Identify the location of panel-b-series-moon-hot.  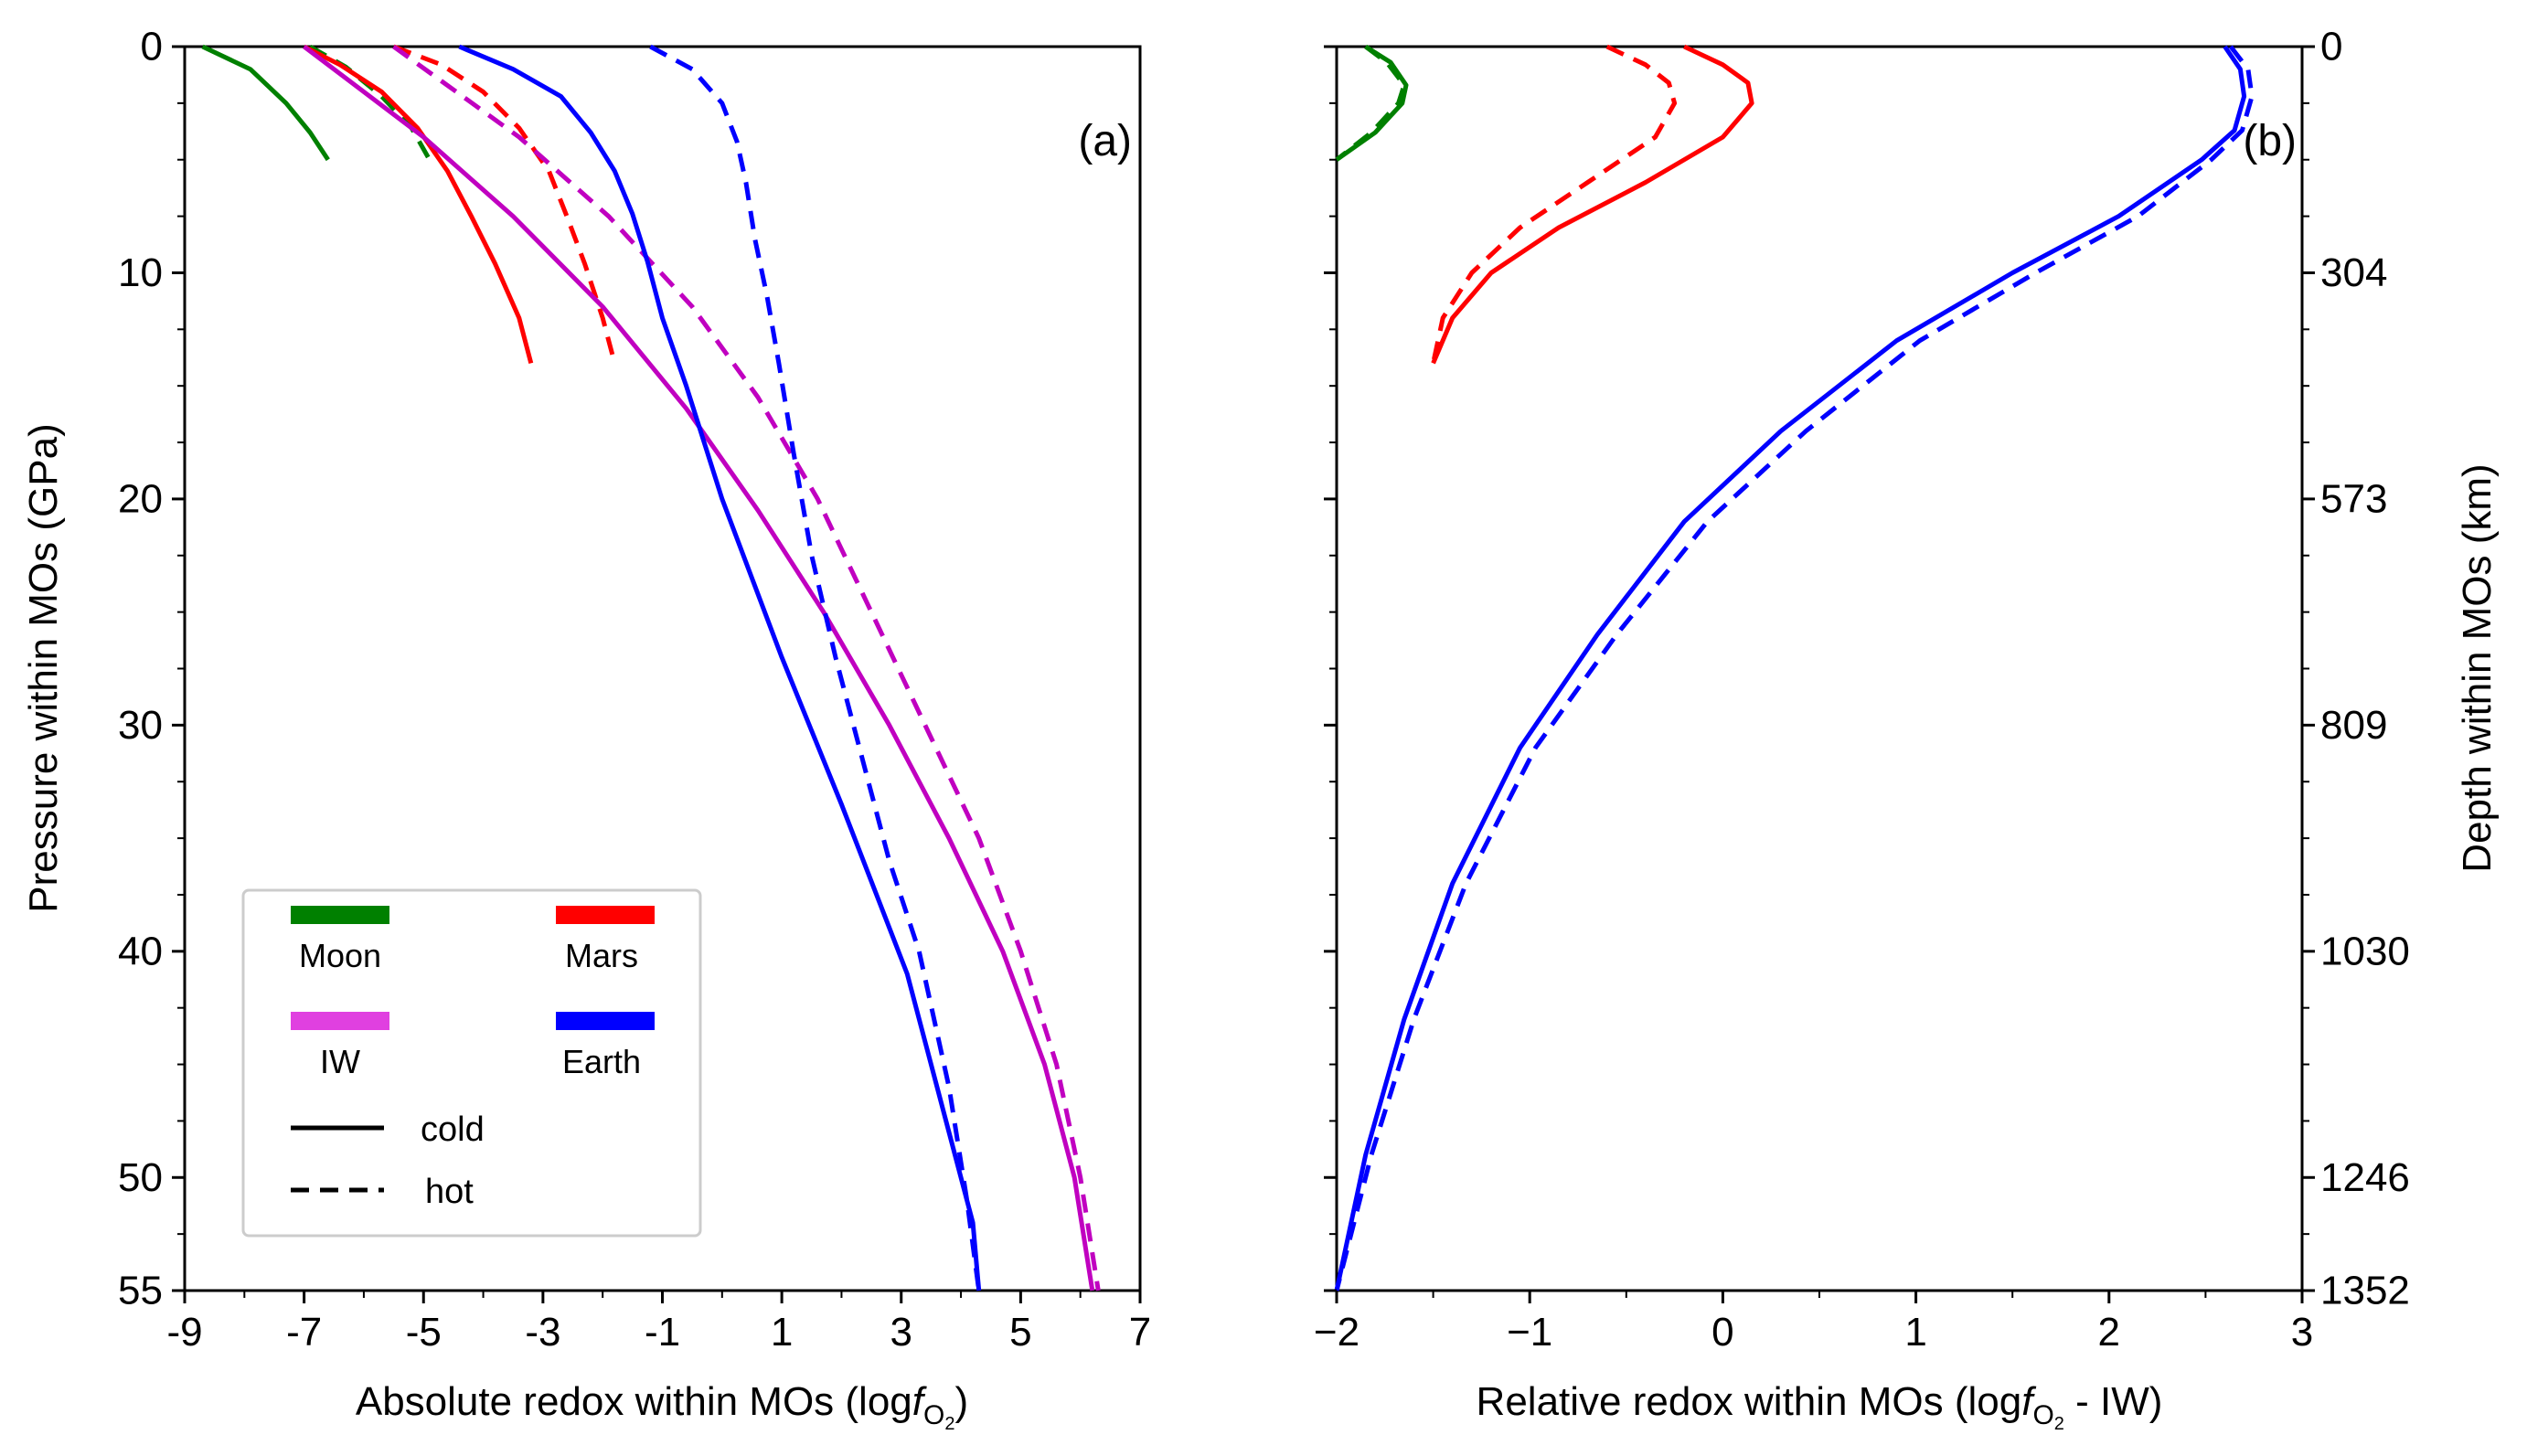
(1371, 103).